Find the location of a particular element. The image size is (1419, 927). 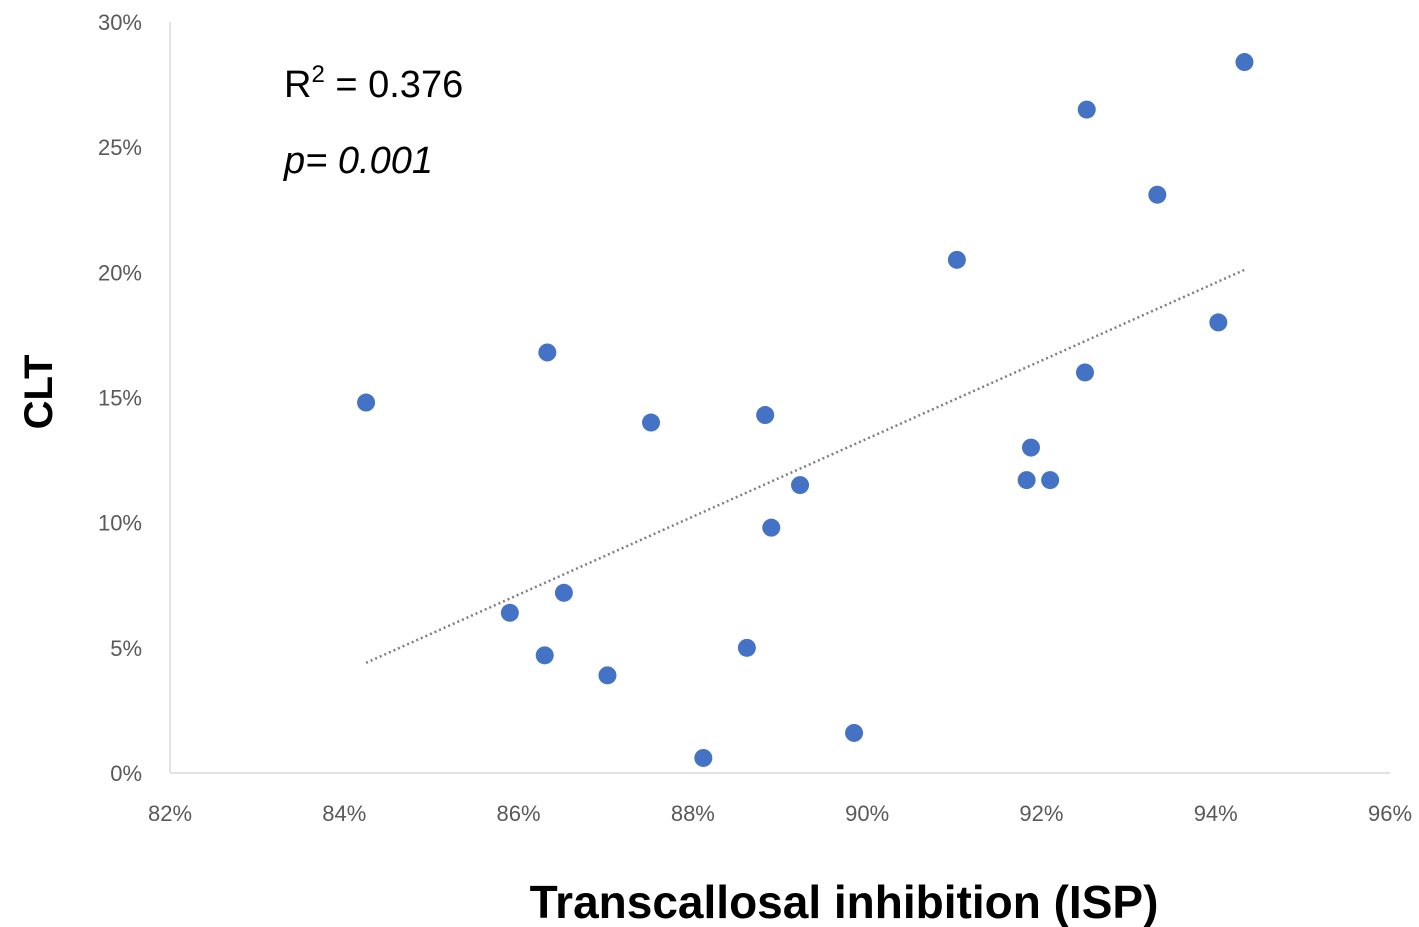

y-tick-label: 5% is located at coordinates (126, 648).